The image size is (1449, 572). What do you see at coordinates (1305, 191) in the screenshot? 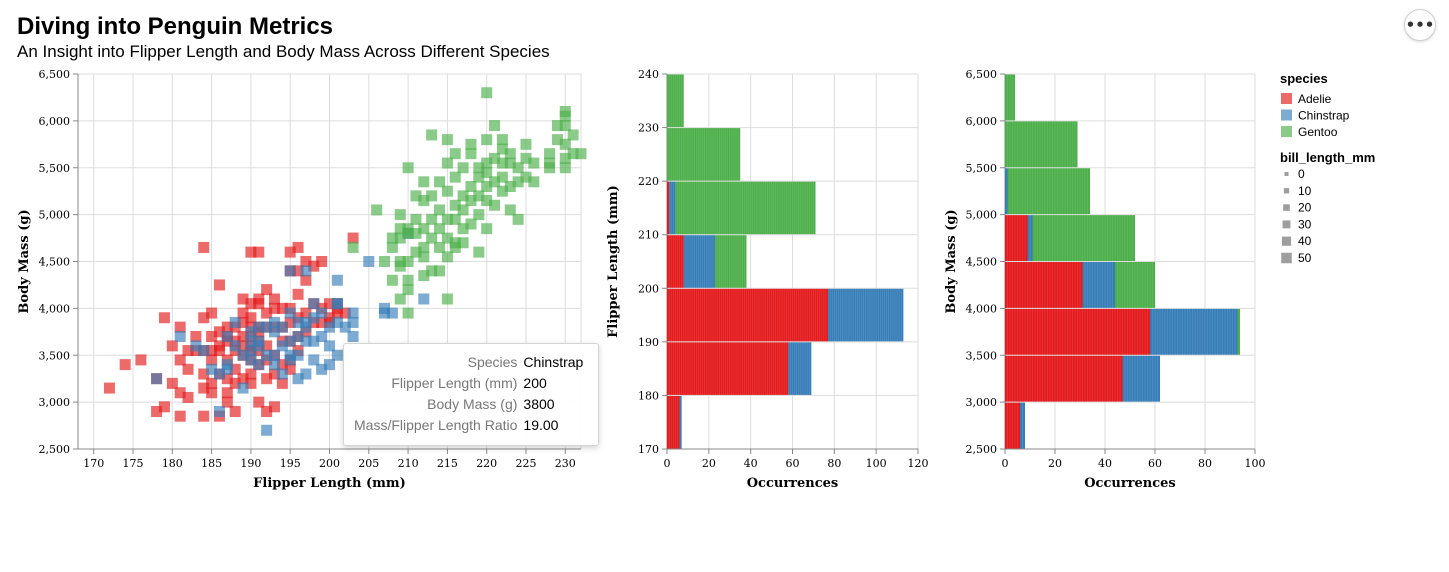
I see `legend-size-label: 10` at bounding box center [1305, 191].